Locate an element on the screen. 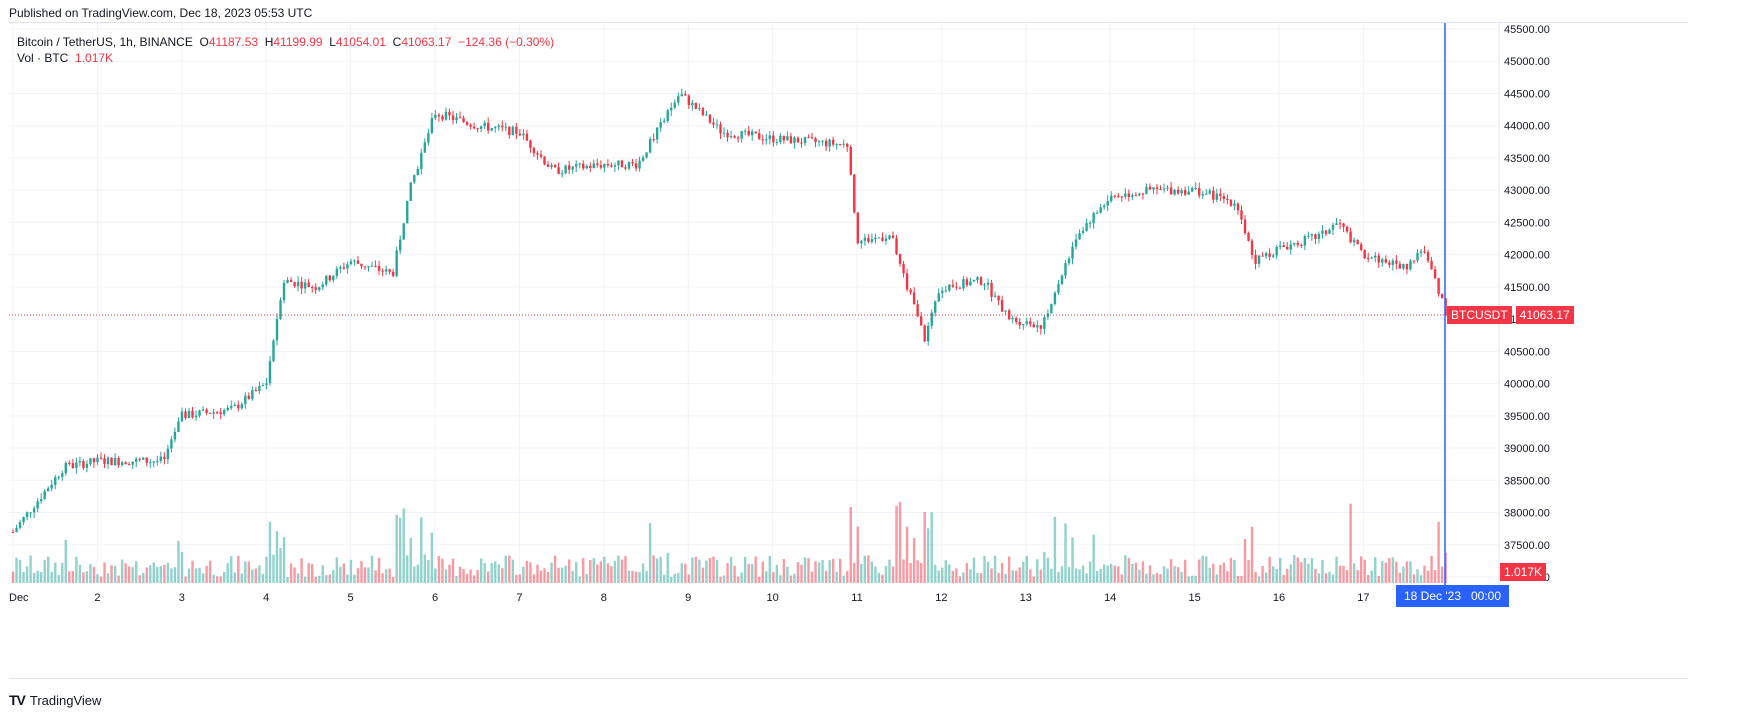 The height and width of the screenshot is (716, 1755). footer-brand: TradingView is located at coordinates (65, 700).